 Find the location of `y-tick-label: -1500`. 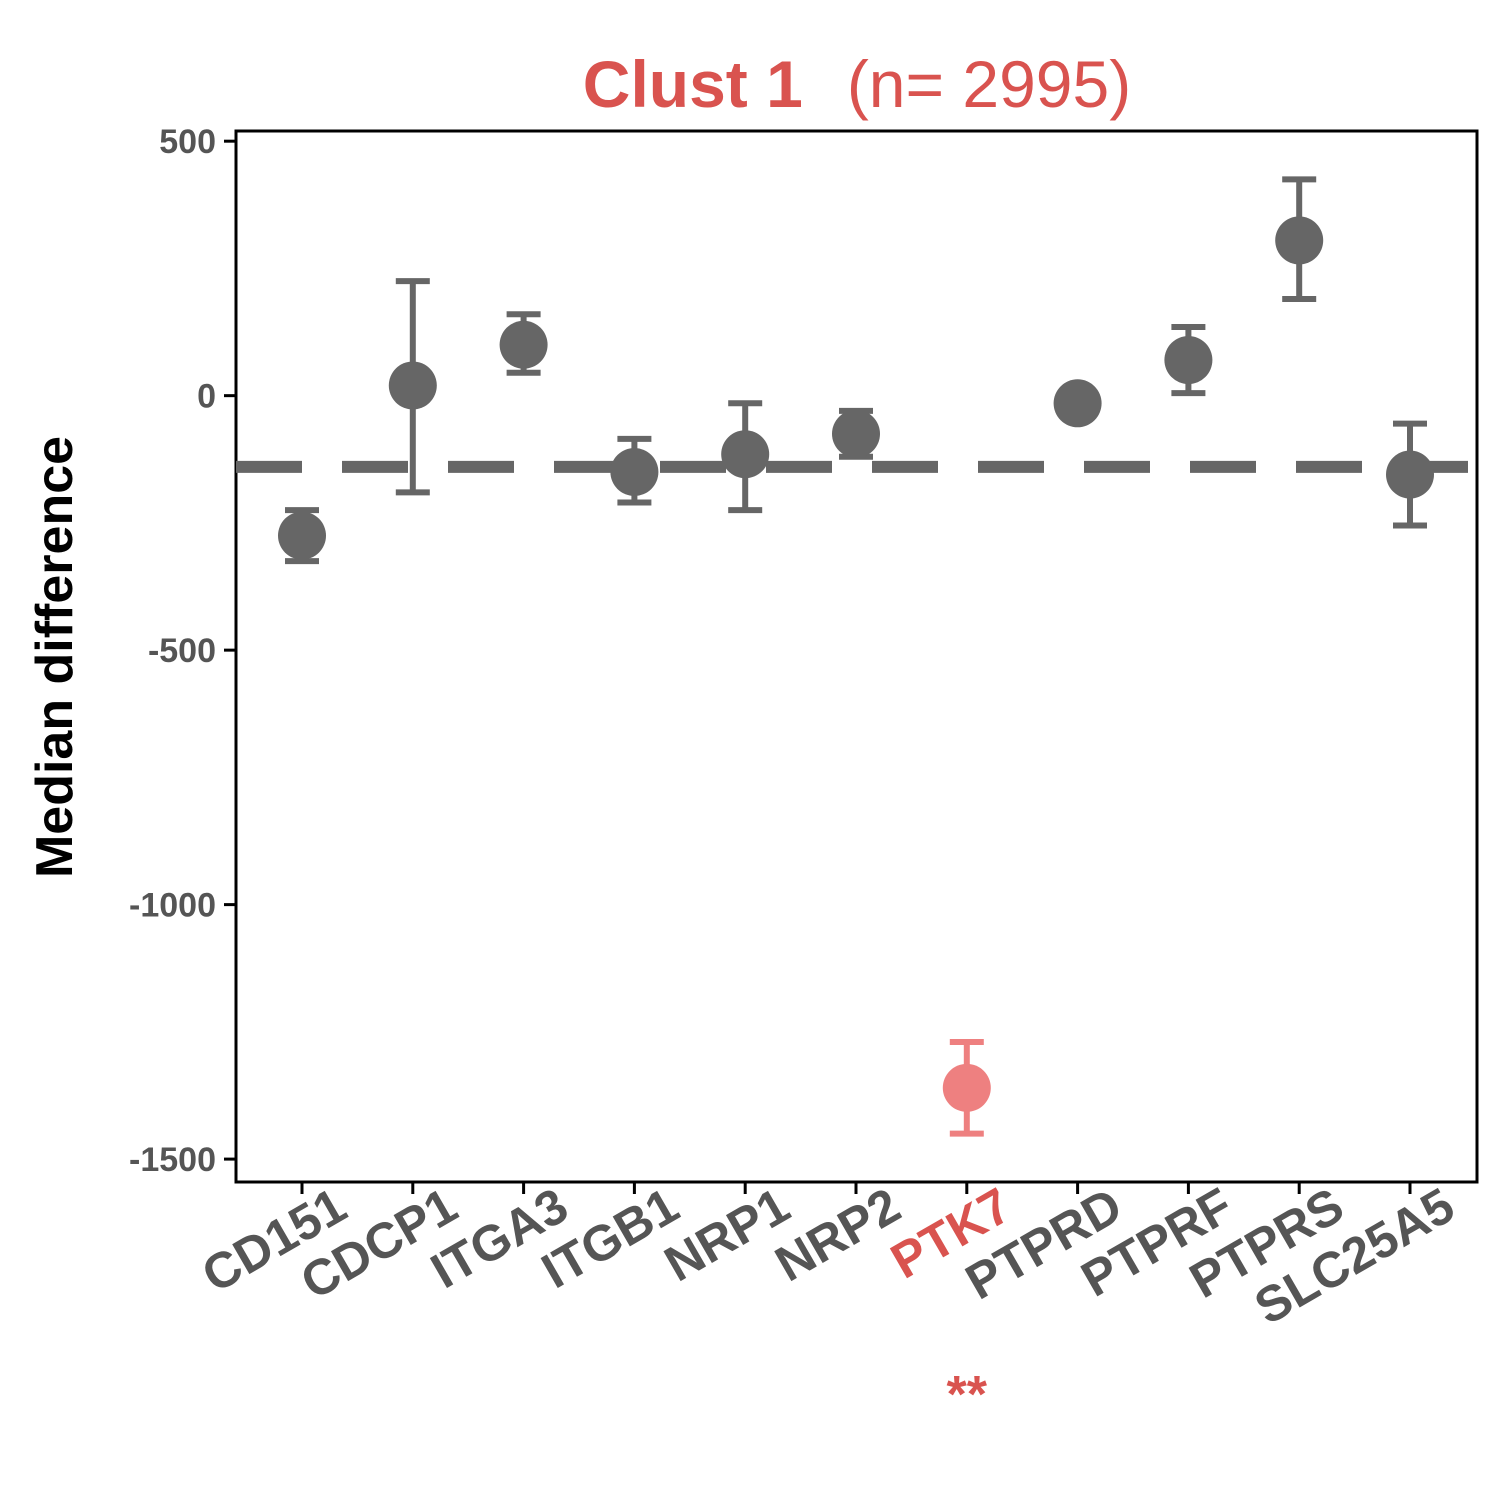

y-tick-label: -1500 is located at coordinates (172, 1160).